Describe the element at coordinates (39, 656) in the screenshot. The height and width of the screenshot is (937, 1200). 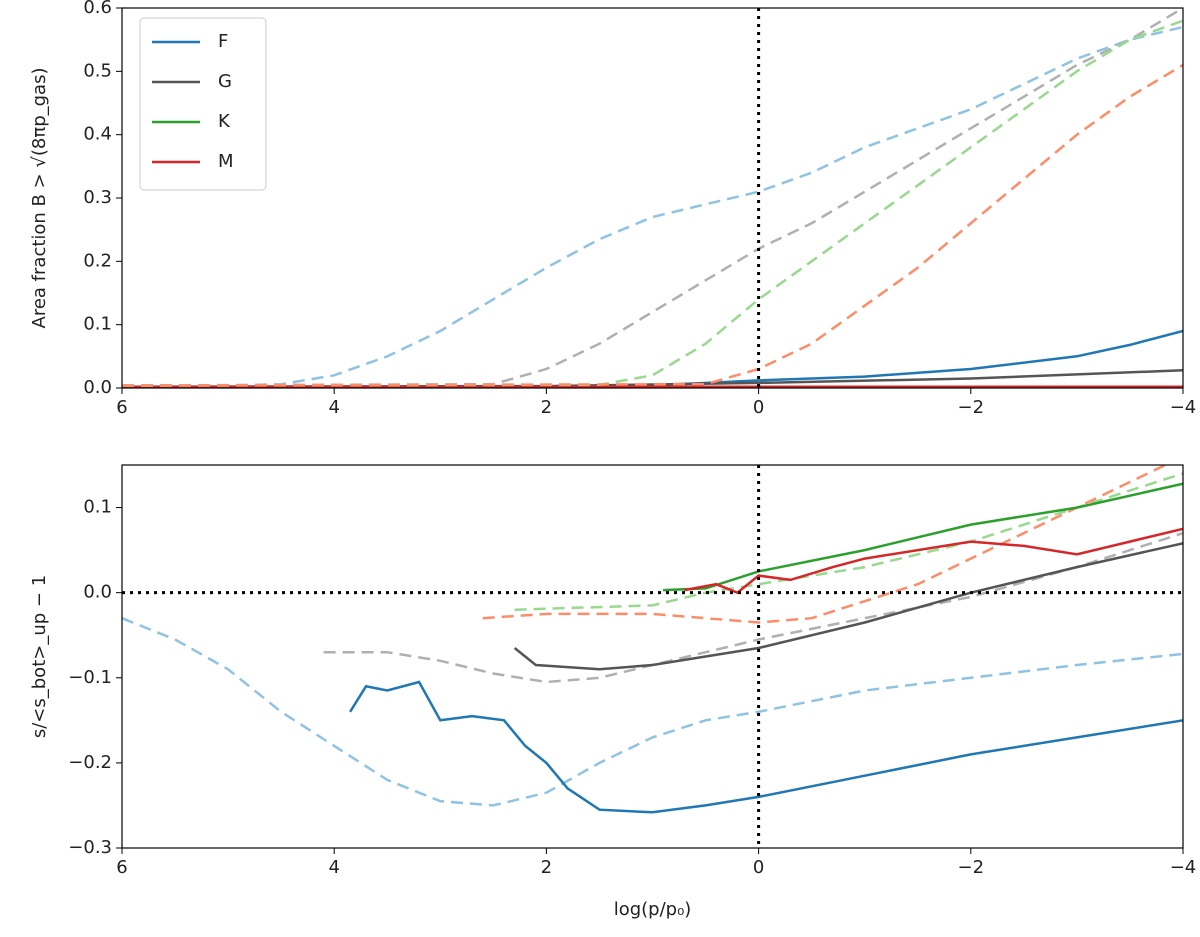
I see `y-axis-label: s/<s_bot>_up − 1` at that location.